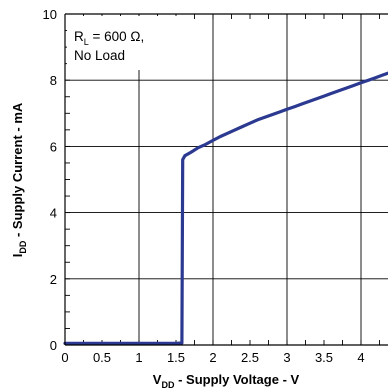 The image size is (388, 391). I want to click on annotation-r: R, so click(79, 36).